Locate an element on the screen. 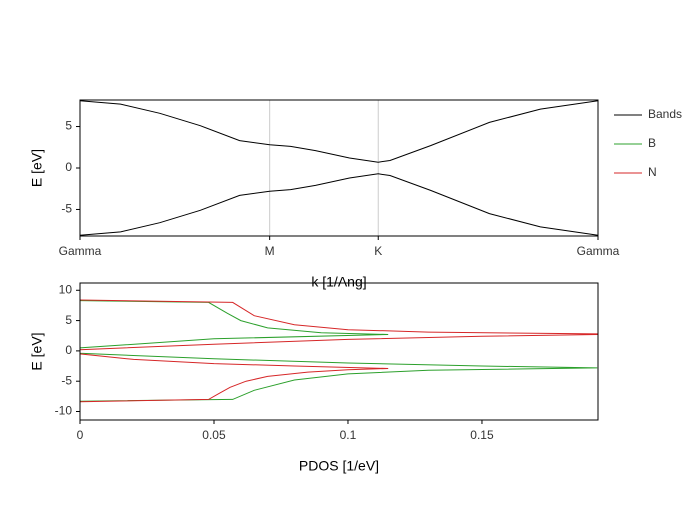 Image resolution: width=700 pixels, height=505 pixels. x-axis-title: PDOS [1/eV] is located at coordinates (339, 466).